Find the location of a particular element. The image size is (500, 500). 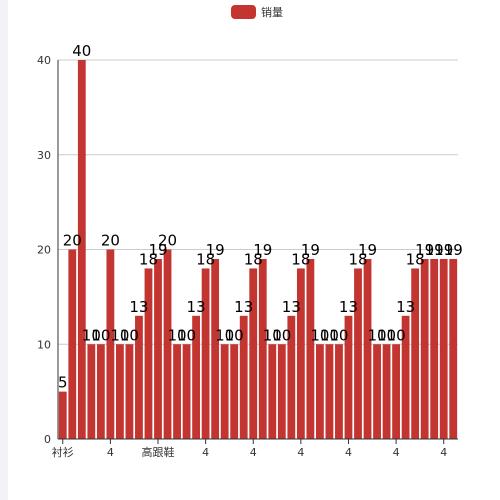

legend: 销量 is located at coordinates (257, 12).